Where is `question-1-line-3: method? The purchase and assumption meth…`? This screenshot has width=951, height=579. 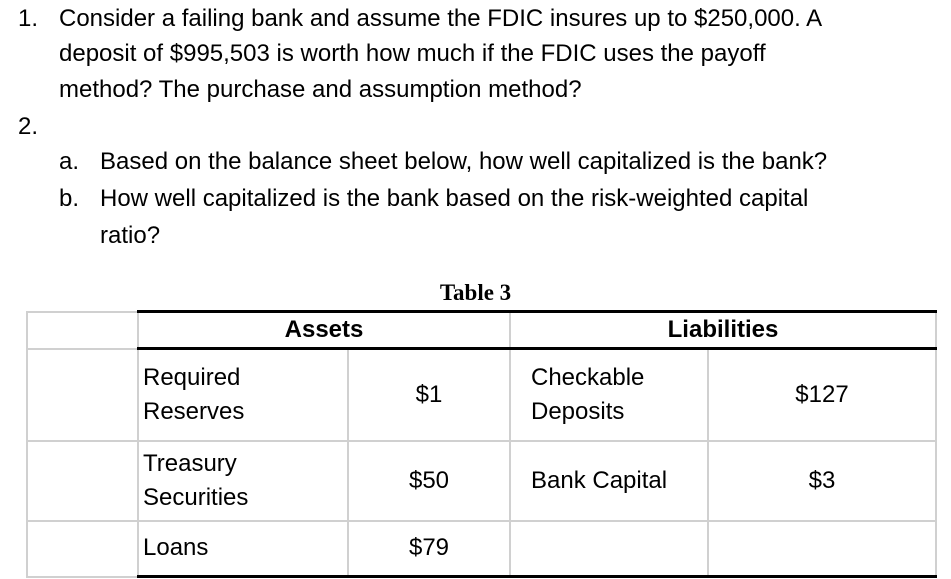
question-1-line-3: method? The purchase and assumption meth… is located at coordinates (320, 89).